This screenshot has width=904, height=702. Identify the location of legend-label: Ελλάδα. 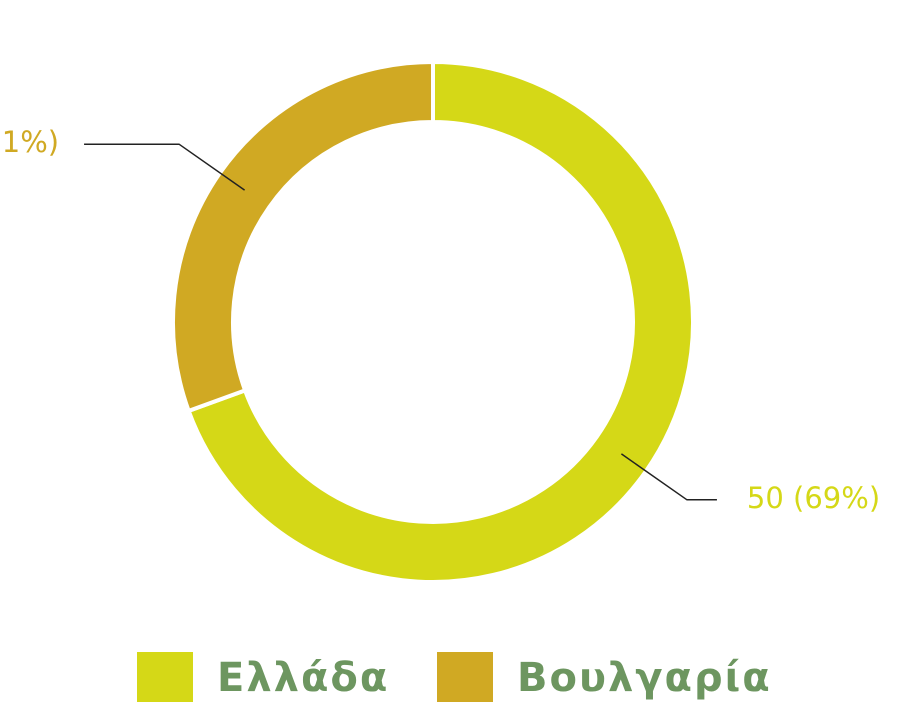
(303, 678).